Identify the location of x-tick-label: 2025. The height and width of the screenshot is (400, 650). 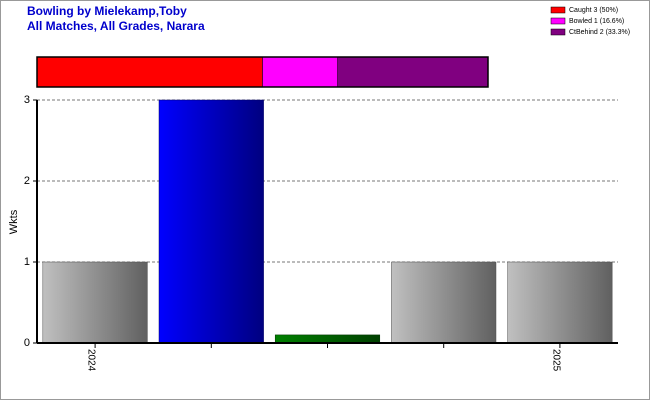
(555, 360).